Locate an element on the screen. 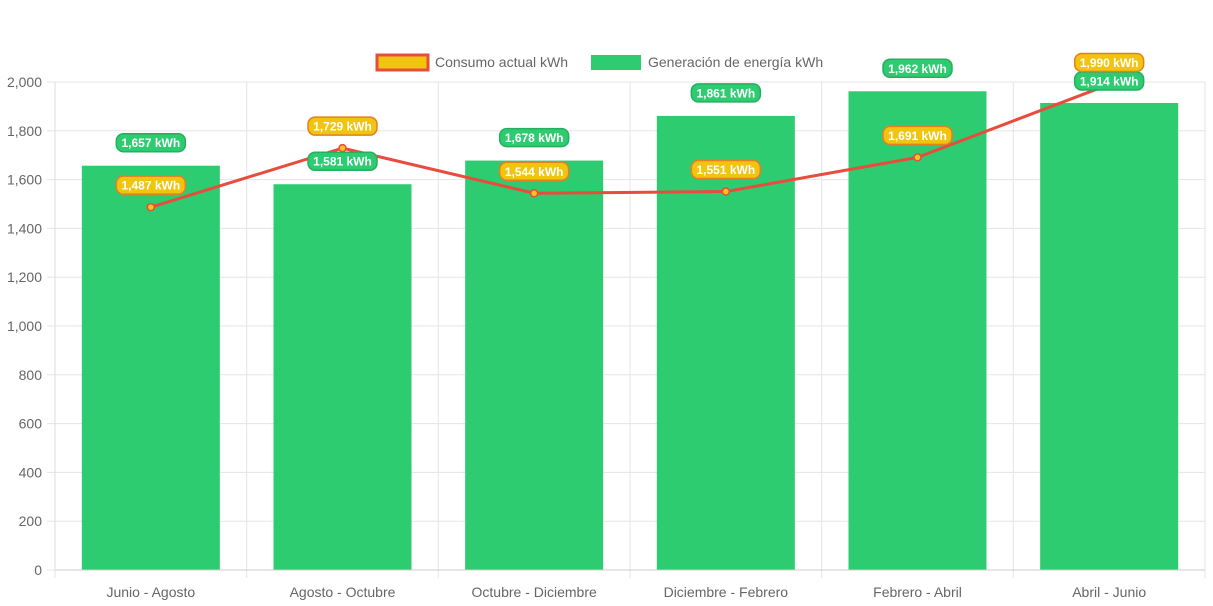  bar-data-label: 1,861 kWh is located at coordinates (726, 93).